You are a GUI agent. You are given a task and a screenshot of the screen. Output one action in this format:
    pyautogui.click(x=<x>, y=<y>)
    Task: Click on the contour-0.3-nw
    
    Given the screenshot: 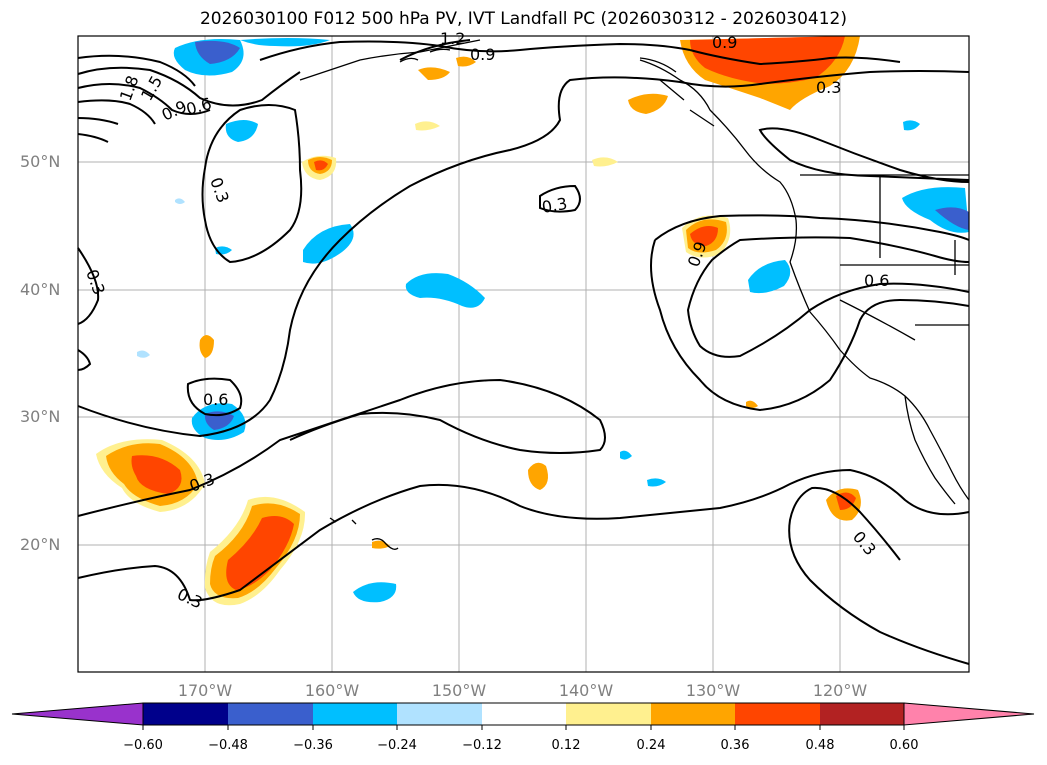 What is the action you would take?
    pyautogui.click(x=252, y=184)
    